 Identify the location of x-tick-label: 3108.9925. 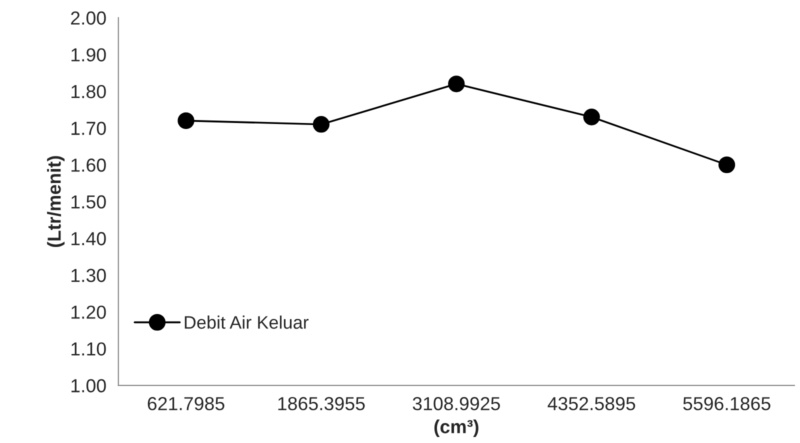
(456, 403).